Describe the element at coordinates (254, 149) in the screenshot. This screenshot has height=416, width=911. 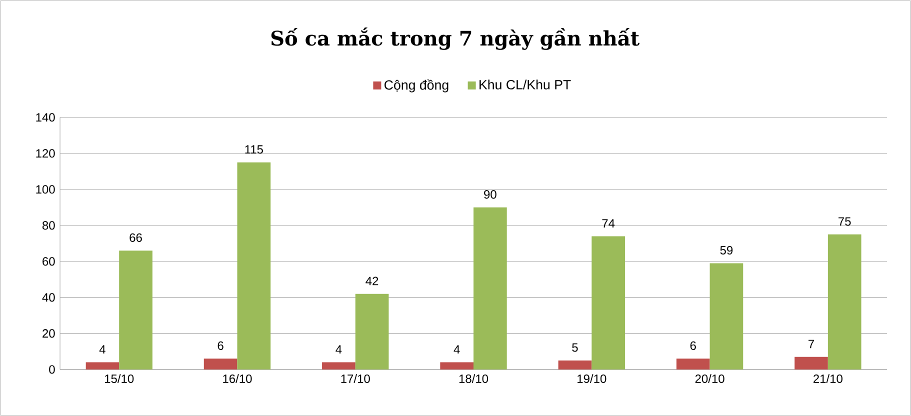
I see `data-label: 115` at that location.